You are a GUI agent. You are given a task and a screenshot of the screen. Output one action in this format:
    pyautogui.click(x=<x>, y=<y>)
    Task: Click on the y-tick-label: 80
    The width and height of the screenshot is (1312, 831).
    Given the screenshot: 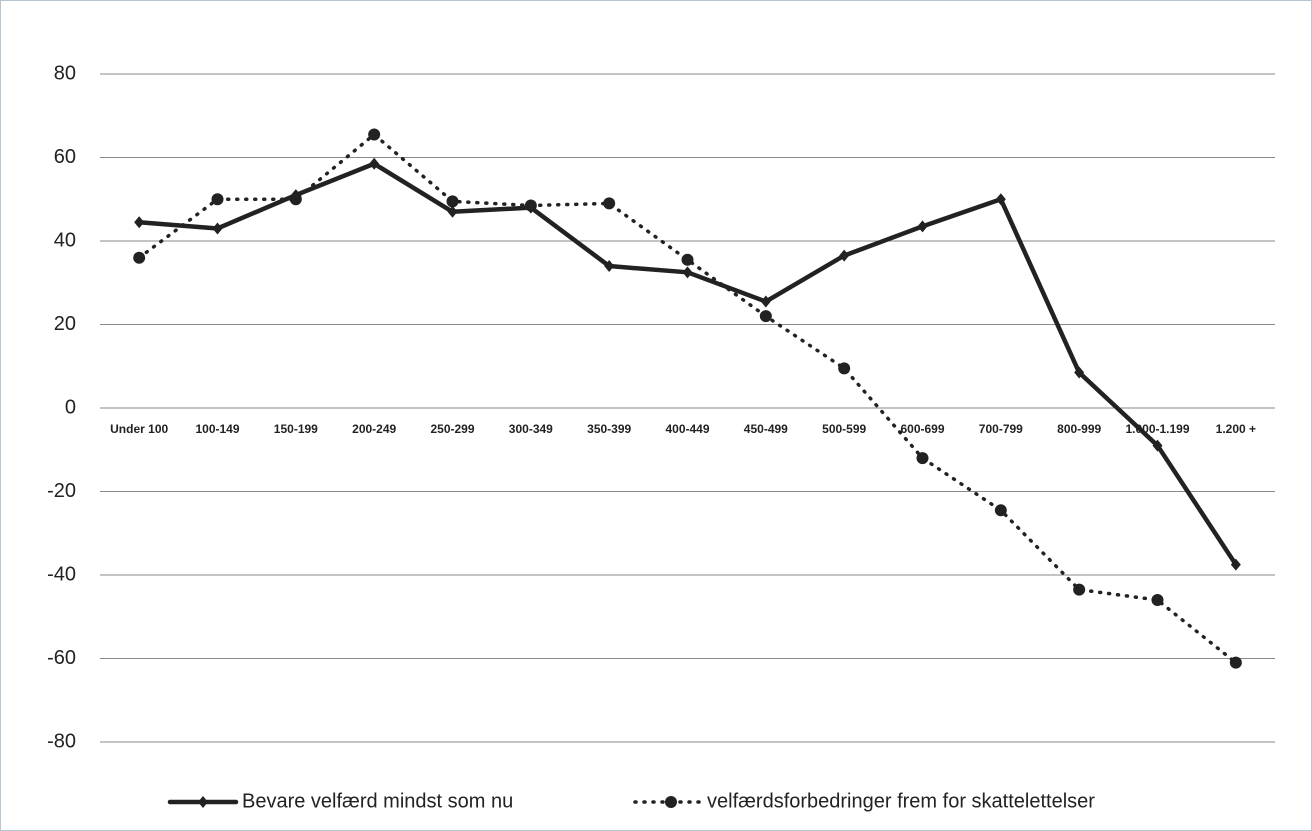 What is the action you would take?
    pyautogui.click(x=65, y=73)
    